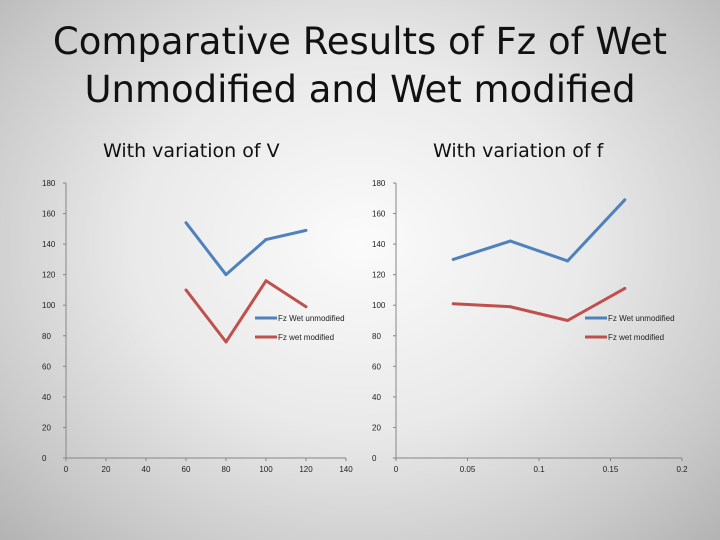  What do you see at coordinates (46, 366) in the screenshot?
I see `y-tick-label-v: 60` at bounding box center [46, 366].